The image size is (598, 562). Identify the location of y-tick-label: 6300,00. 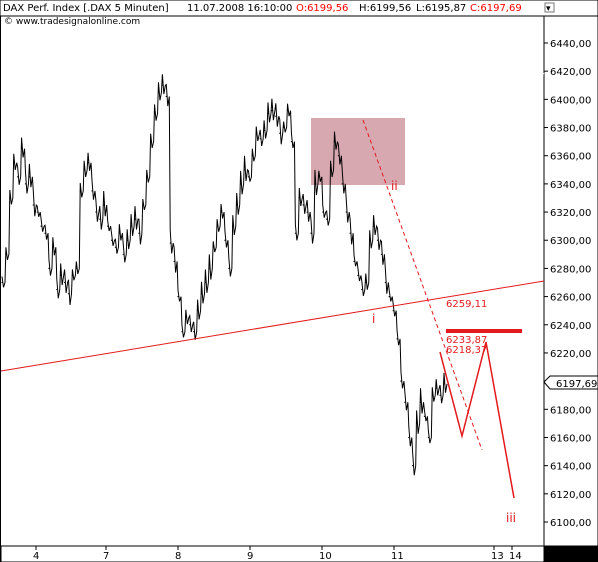
(570, 241).